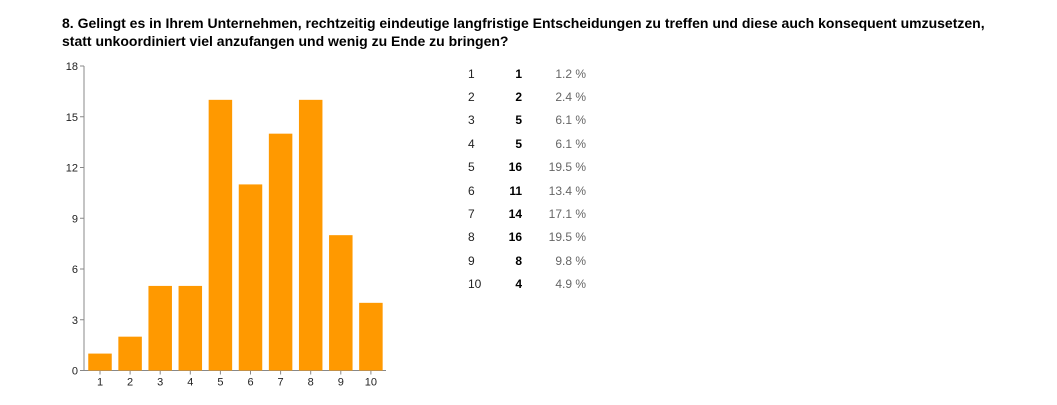  I want to click on stats-percent: 1.2 %, so click(570, 73).